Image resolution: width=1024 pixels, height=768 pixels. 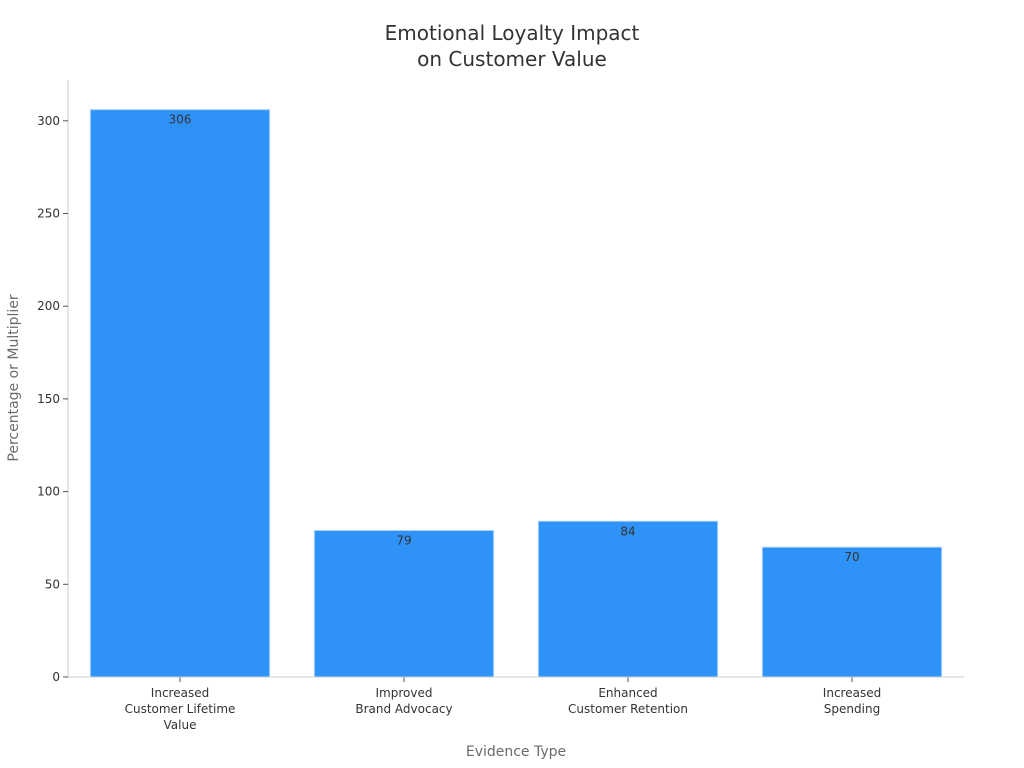 I want to click on x-tick-label: Enhanced Customer Retention, so click(x=628, y=701).